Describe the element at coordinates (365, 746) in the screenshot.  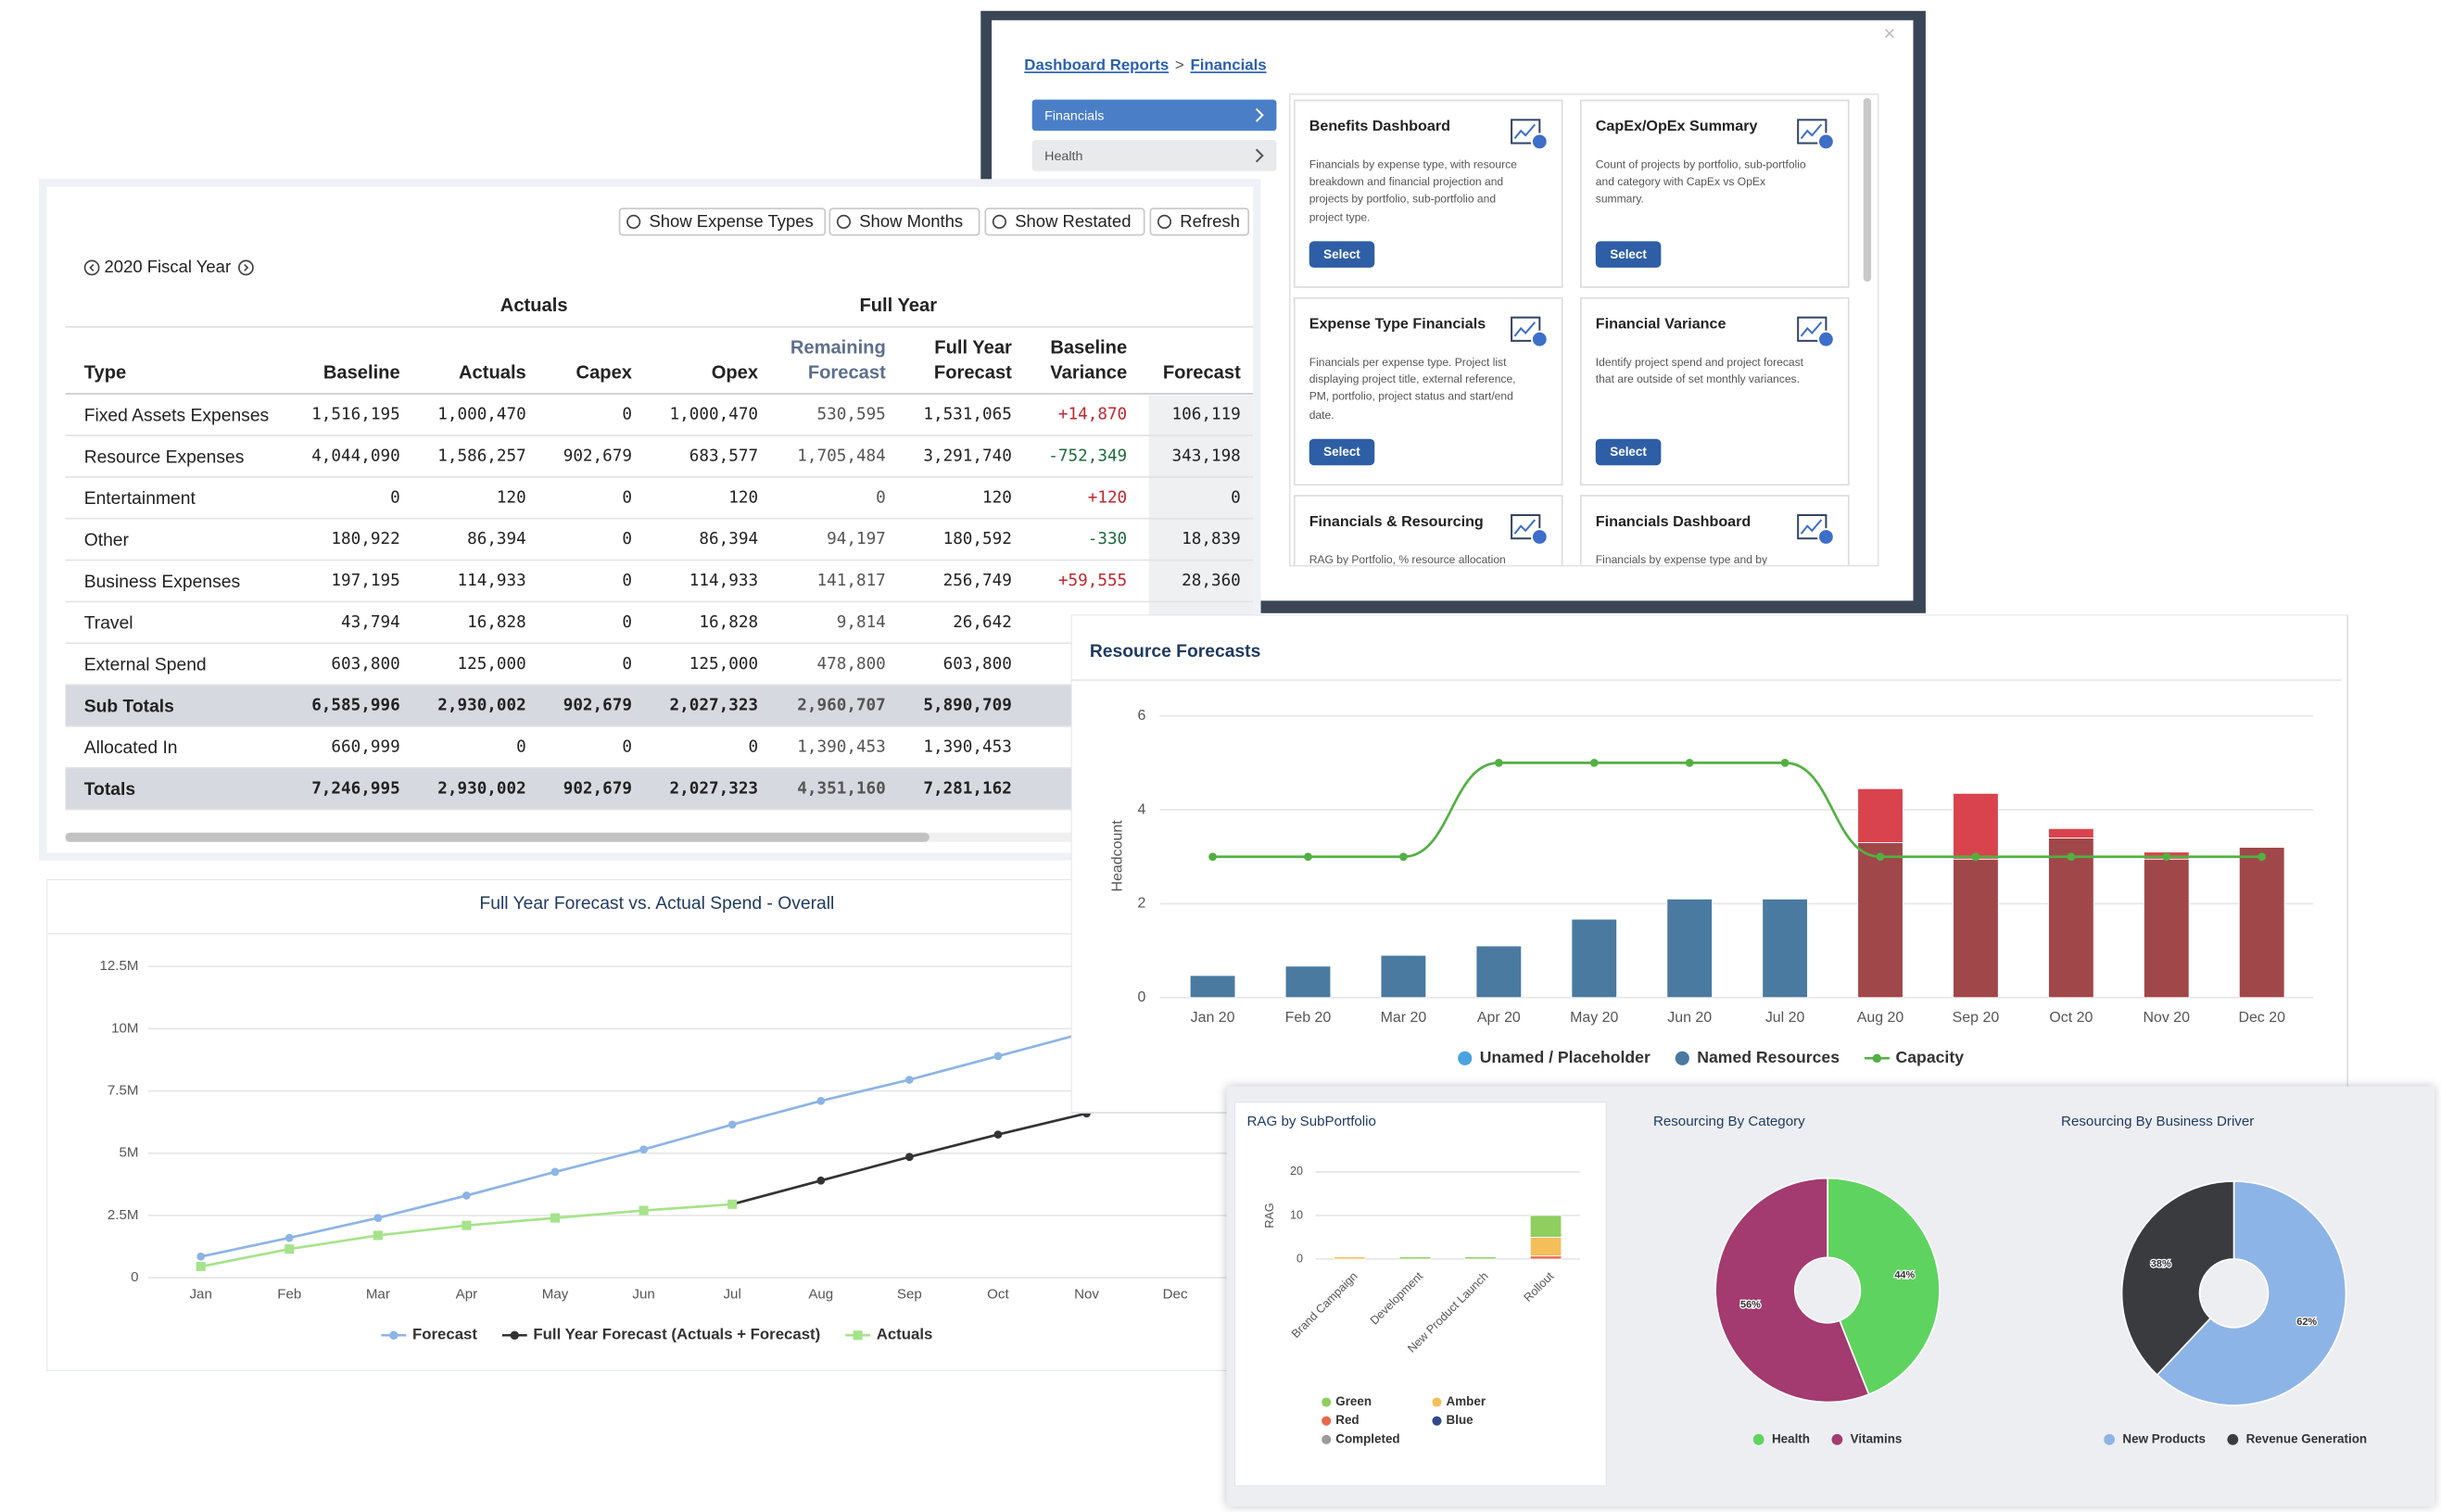
I see `cell: 660,999` at that location.